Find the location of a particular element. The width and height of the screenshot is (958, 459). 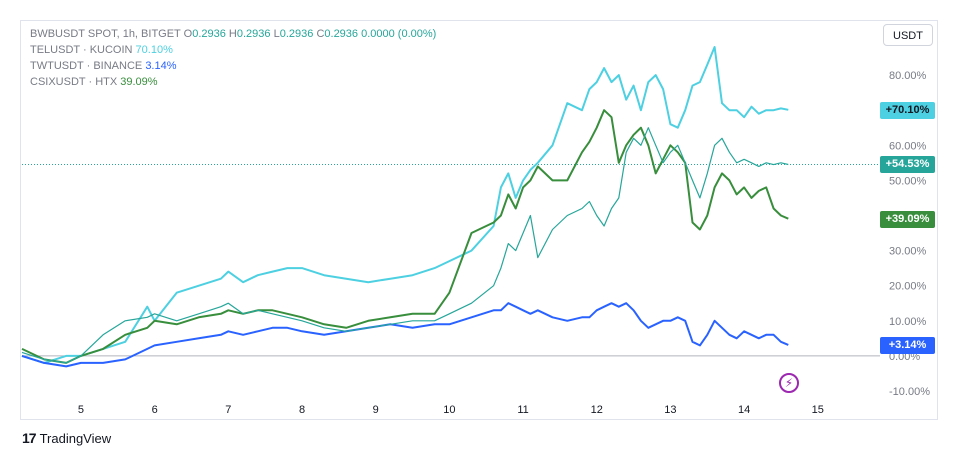

y-tick-label: 80.00% is located at coordinates (908, 76).